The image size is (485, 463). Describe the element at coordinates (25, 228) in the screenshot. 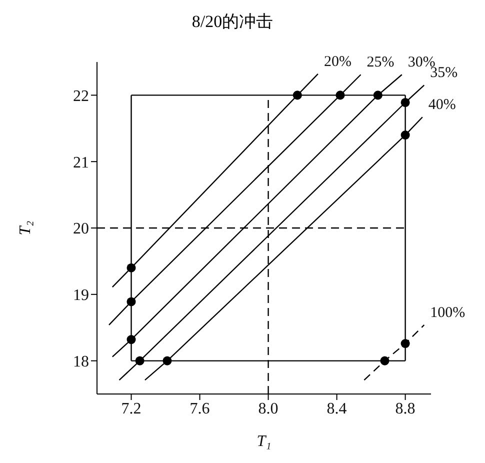

I see `y-axis-title: T₂` at that location.